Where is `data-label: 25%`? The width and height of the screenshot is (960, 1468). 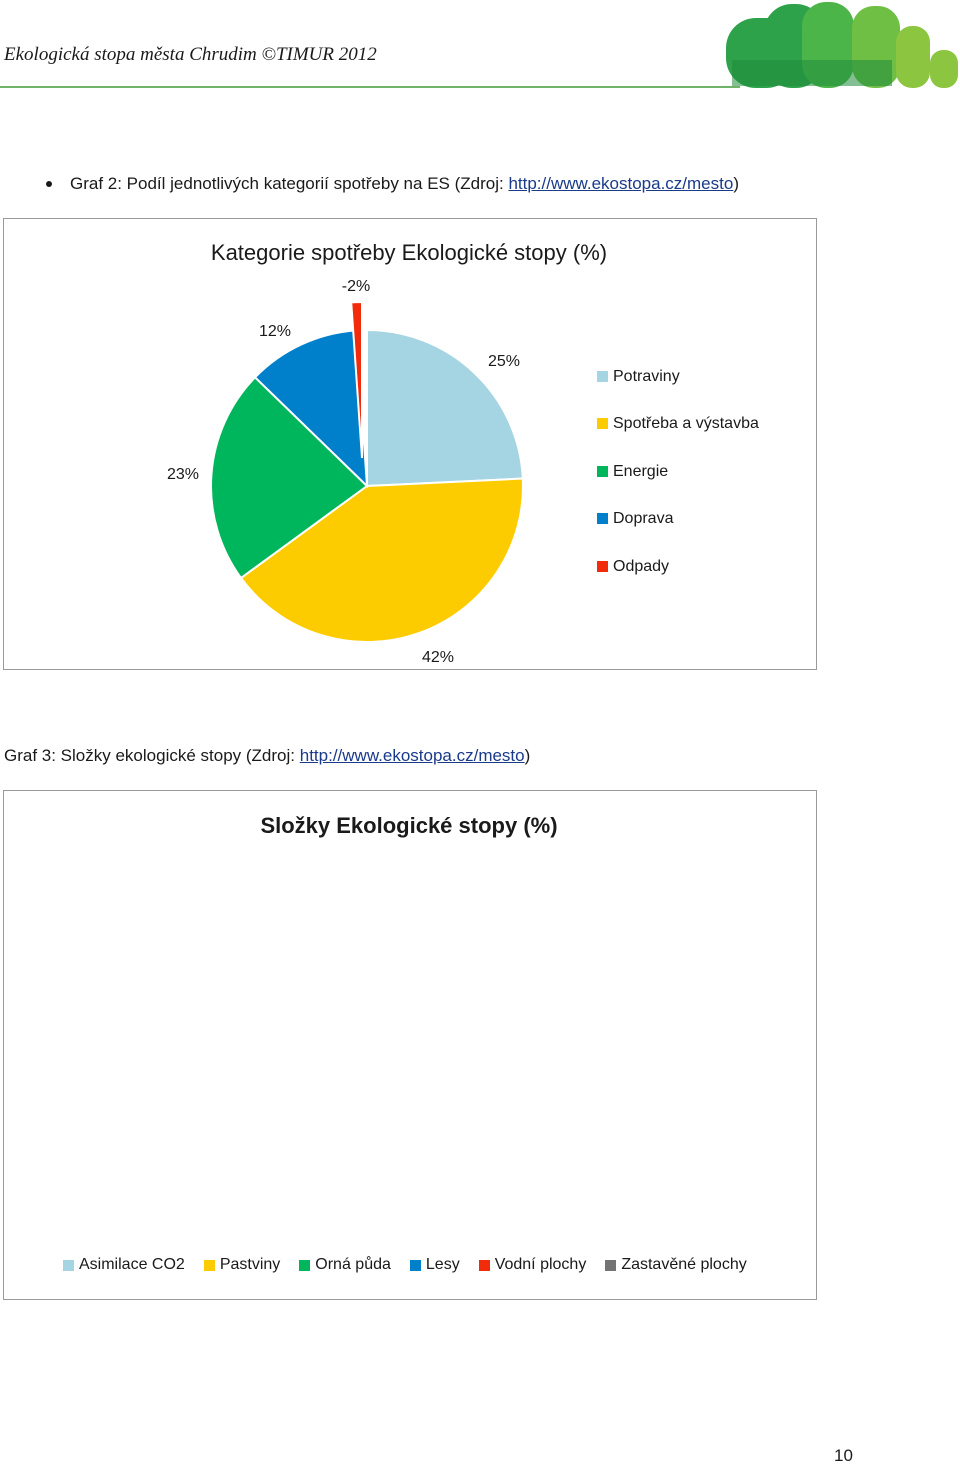
data-label: 25% is located at coordinates (504, 361).